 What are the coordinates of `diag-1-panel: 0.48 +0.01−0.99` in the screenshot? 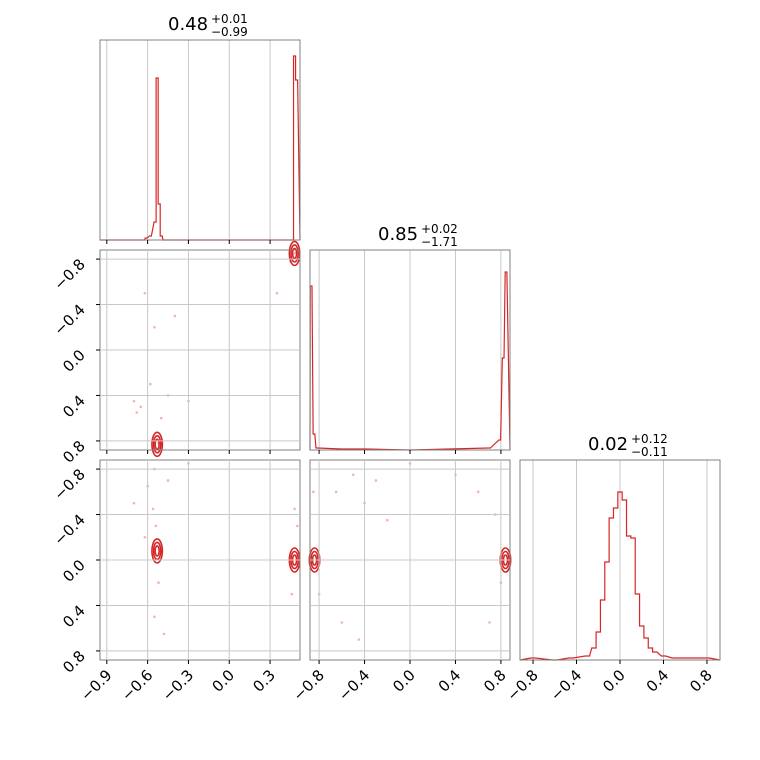 It's located at (200, 126).